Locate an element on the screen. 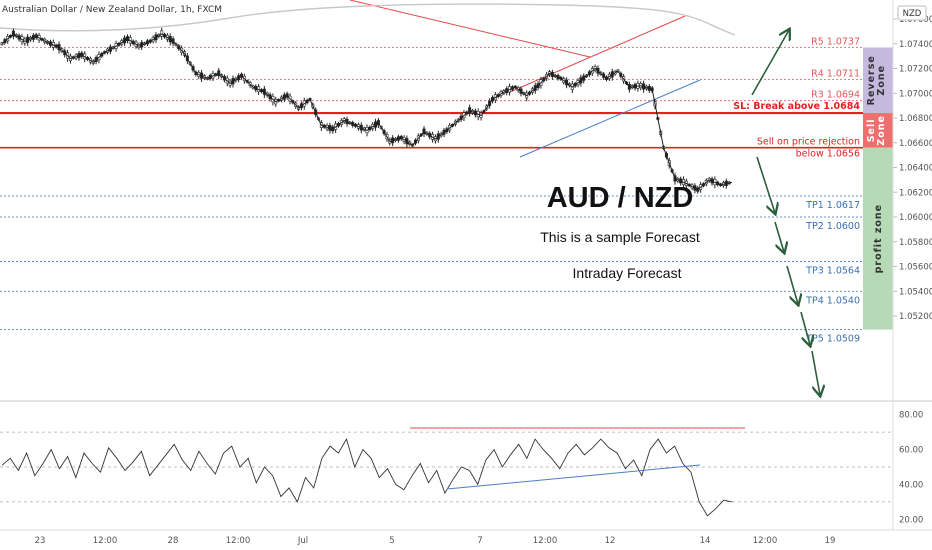 This screenshot has height=550, width=932. currency-badge-text: NZD is located at coordinates (912, 14).